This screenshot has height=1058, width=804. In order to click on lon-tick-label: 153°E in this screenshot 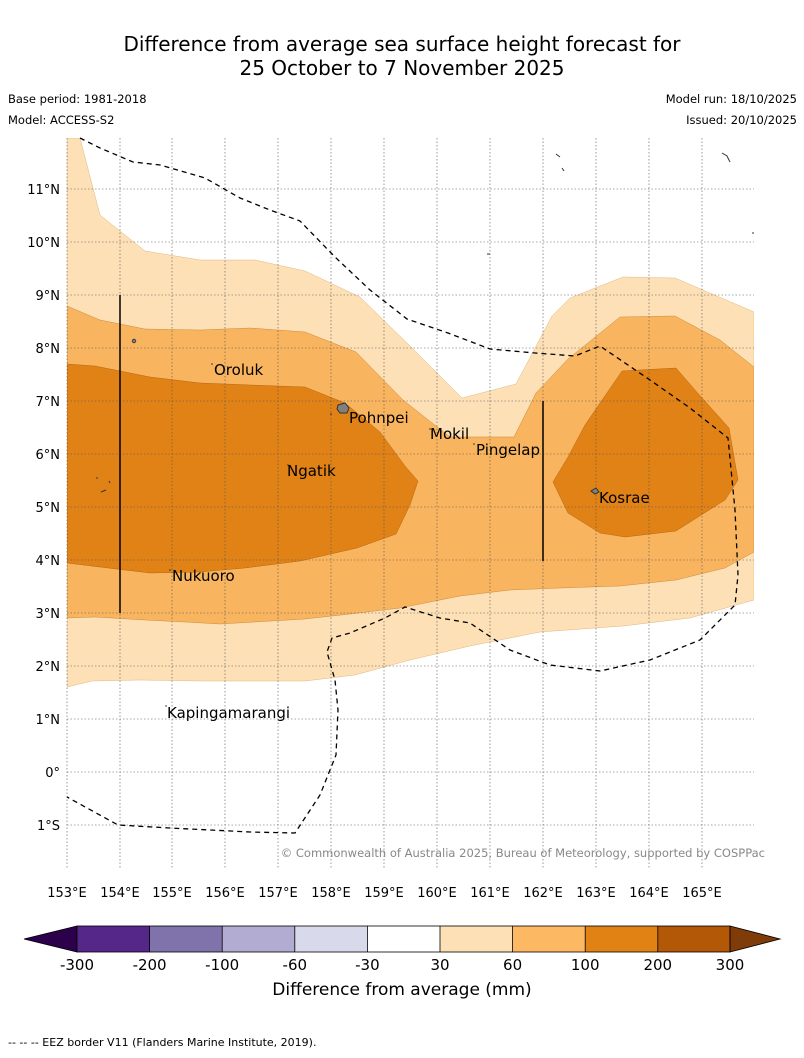, I will do `click(67, 893)`.